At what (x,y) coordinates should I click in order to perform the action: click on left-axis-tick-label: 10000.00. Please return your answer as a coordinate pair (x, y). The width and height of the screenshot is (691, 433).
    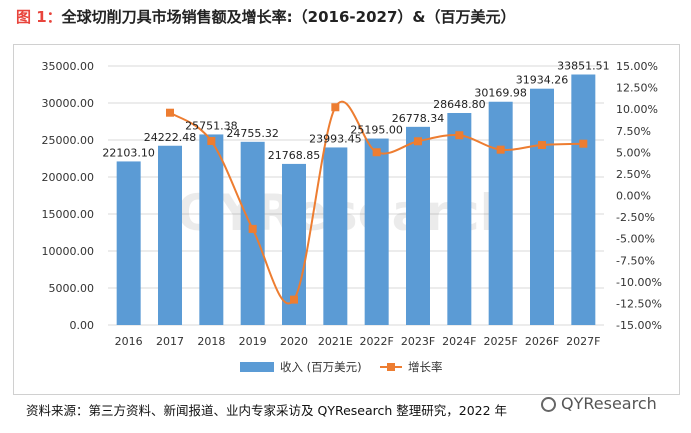
    Looking at the image, I should click on (68, 251).